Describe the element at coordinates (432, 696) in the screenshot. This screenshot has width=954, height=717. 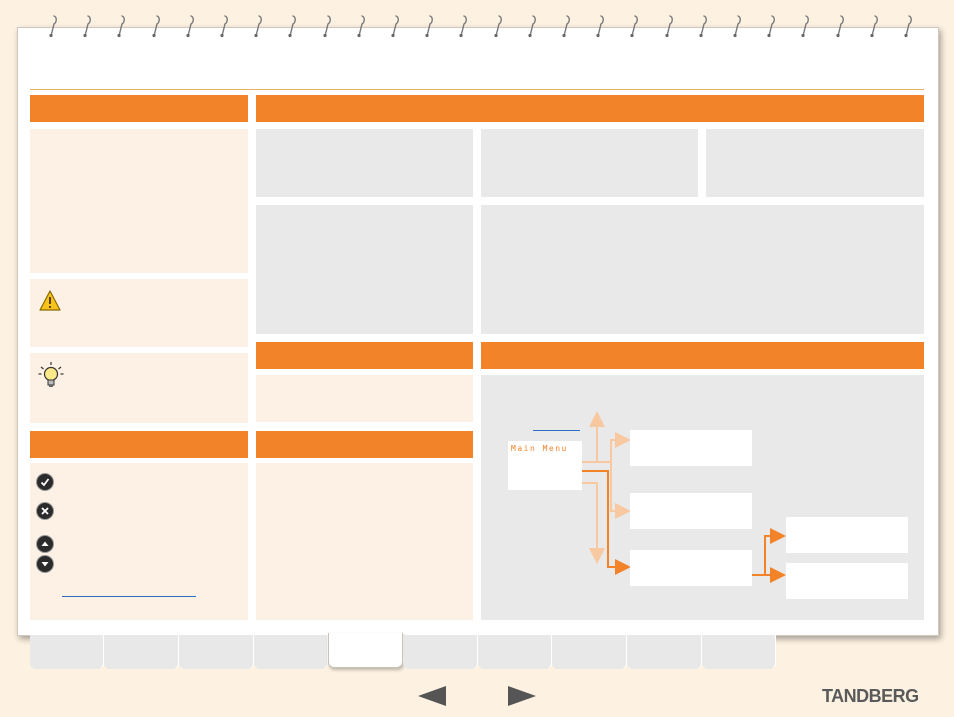
I see `previous-page-arrow` at that location.